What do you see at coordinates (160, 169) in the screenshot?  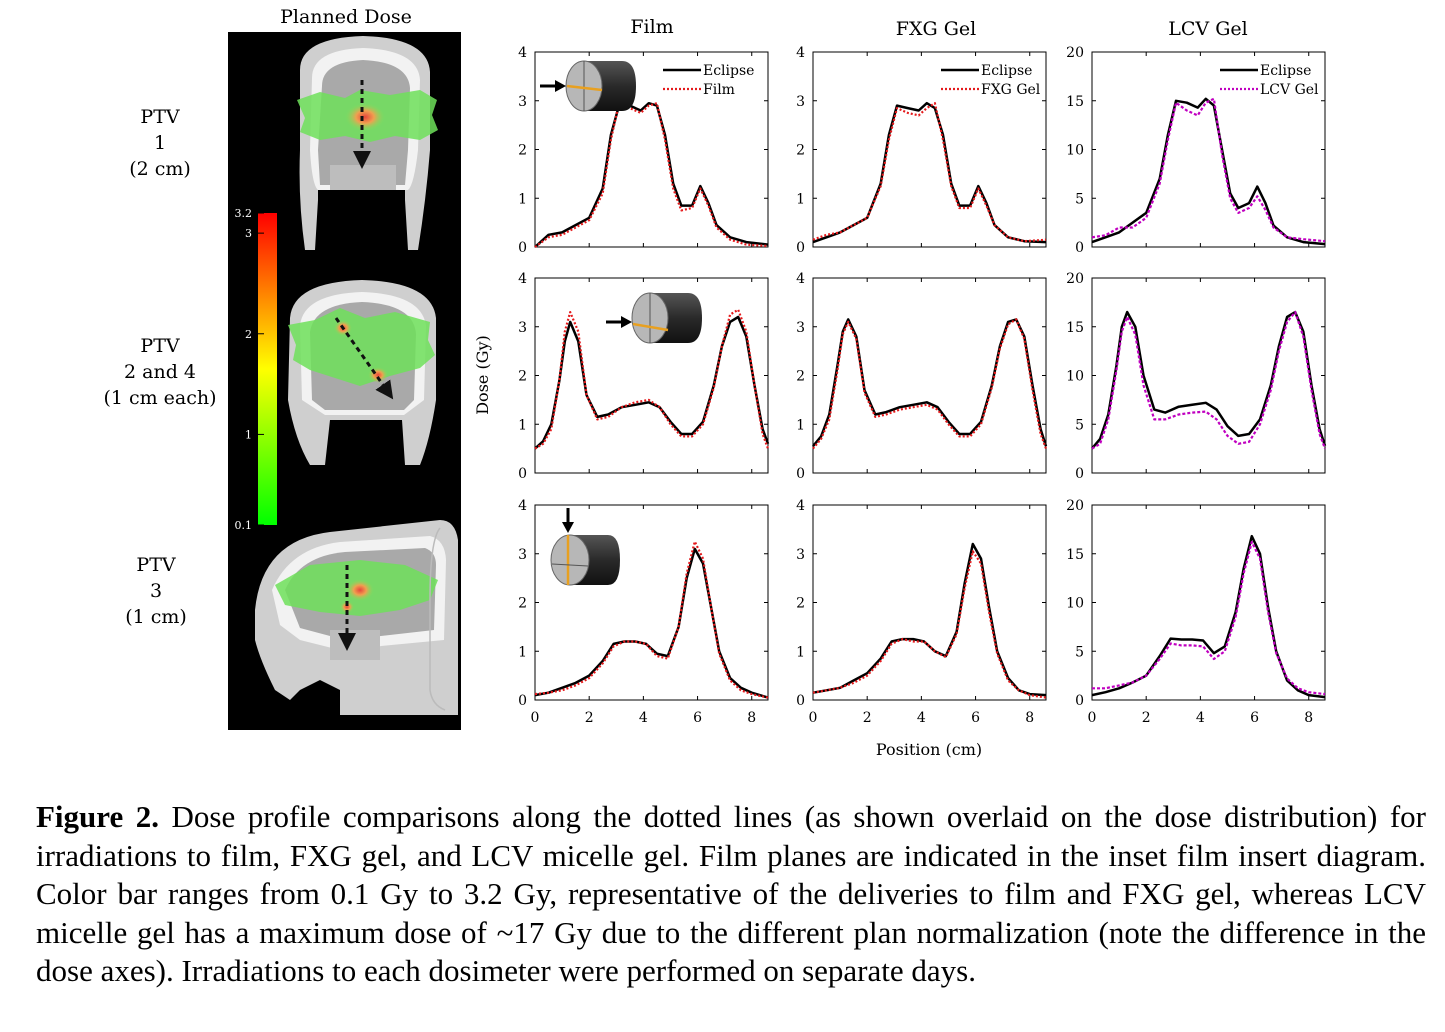 I see `ptv1-size: (2 cm)` at bounding box center [160, 169].